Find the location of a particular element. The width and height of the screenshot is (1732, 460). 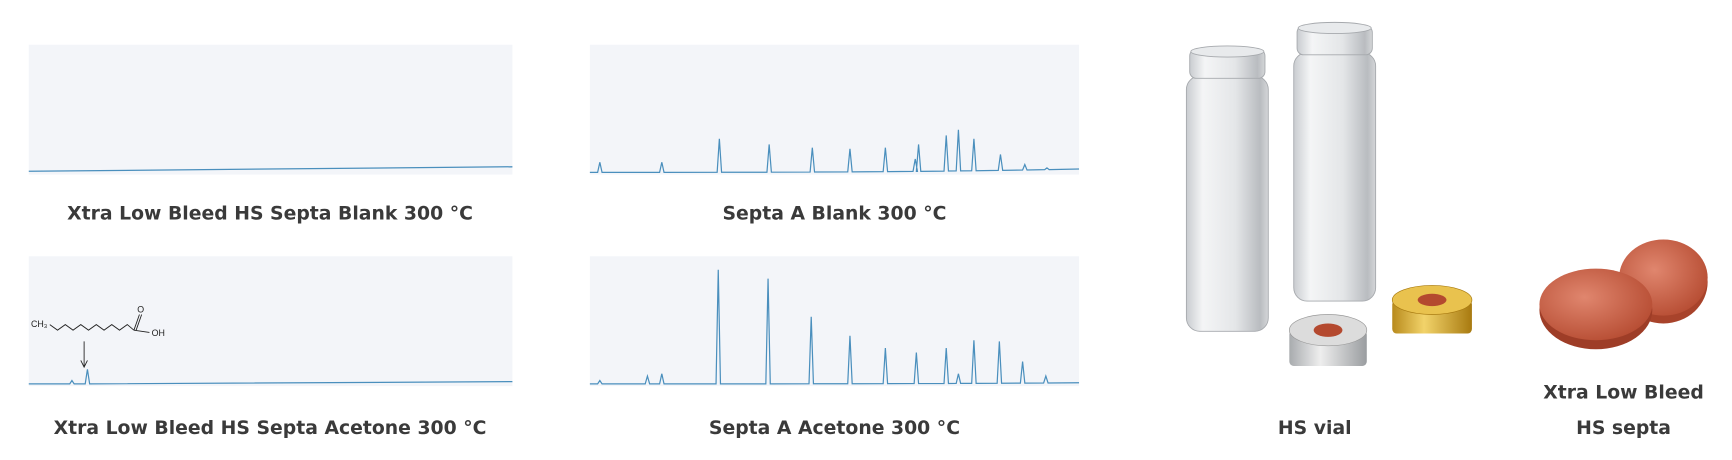

caption: HS vial is located at coordinates (1315, 428).